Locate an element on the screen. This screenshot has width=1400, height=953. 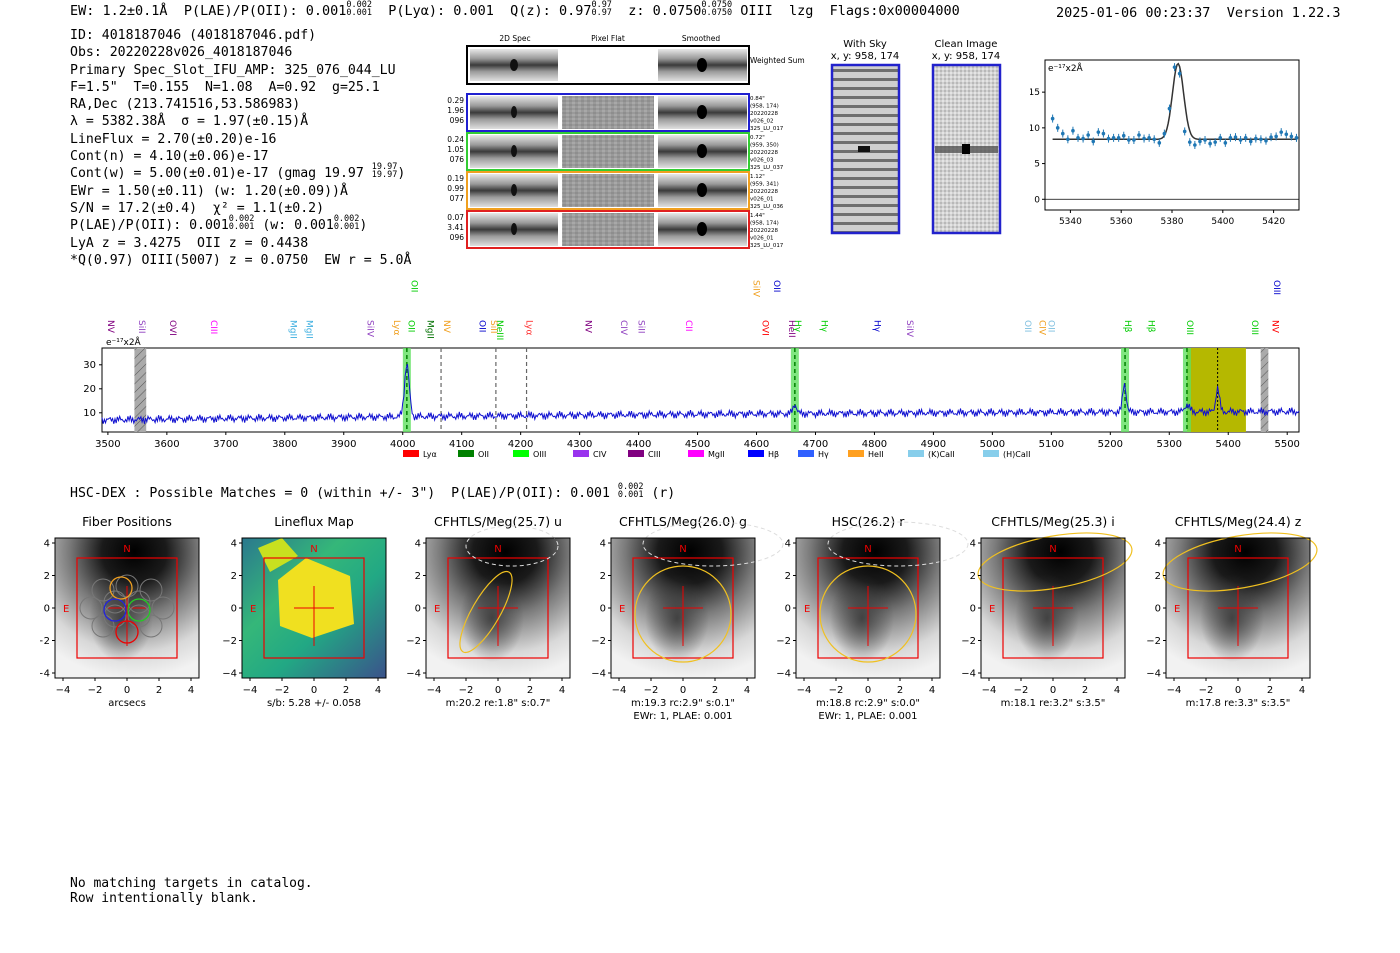
panel-sub1: m:18.8 rc:2.9" s:0.0" is located at coordinates (868, 703).